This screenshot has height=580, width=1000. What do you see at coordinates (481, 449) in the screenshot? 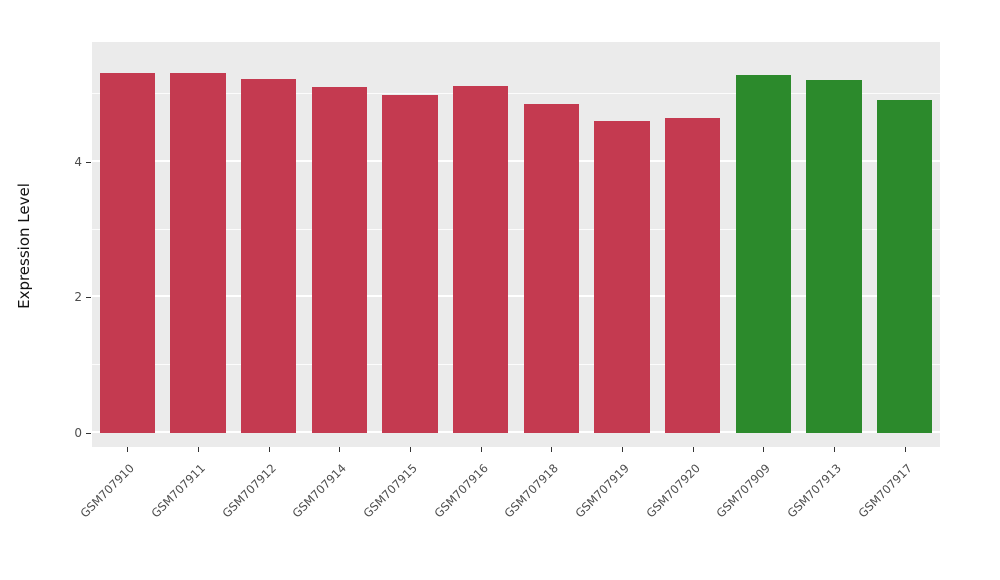
I see `x-tick-mark-GSM707916` at bounding box center [481, 449].